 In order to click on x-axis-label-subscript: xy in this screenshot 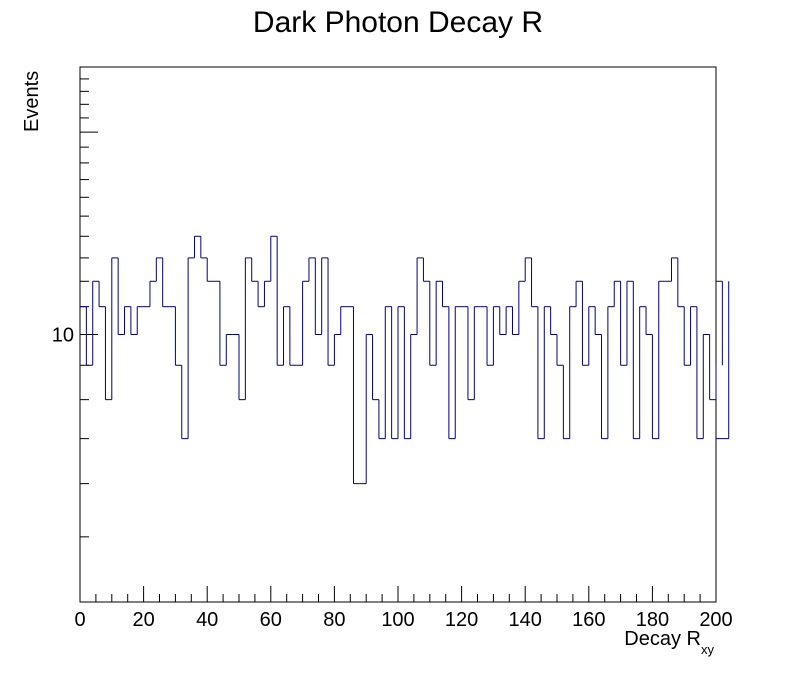, I will do `click(708, 649)`.